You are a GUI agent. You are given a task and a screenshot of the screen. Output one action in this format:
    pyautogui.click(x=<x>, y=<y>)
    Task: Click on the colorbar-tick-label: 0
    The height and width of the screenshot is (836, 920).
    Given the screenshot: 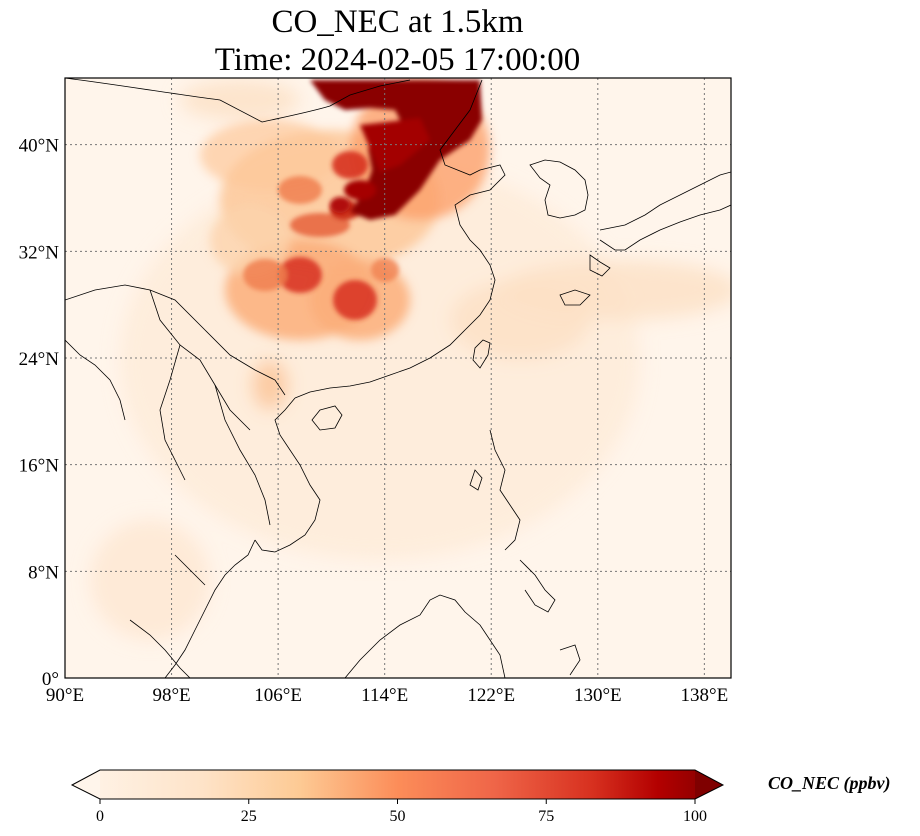 What is the action you would take?
    pyautogui.click(x=100, y=816)
    